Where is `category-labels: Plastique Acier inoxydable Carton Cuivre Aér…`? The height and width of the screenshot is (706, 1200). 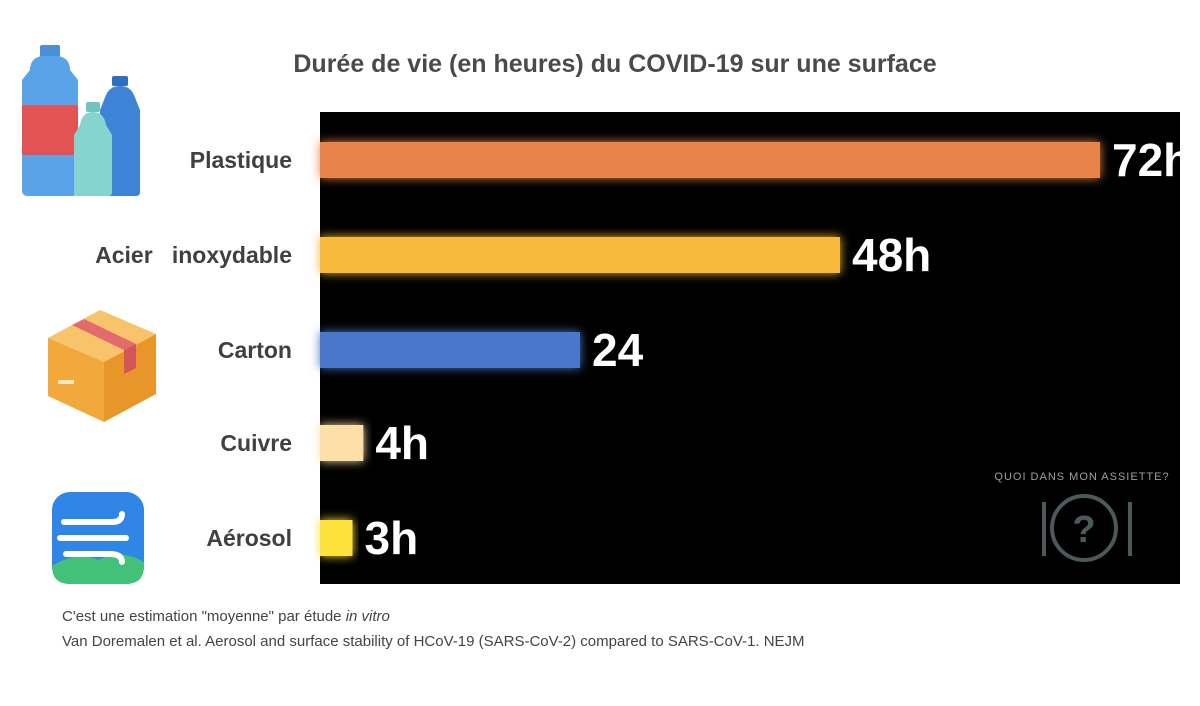 category-labels: Plastique Acier inoxydable Carton Cuivre Aér… is located at coordinates (193, 349).